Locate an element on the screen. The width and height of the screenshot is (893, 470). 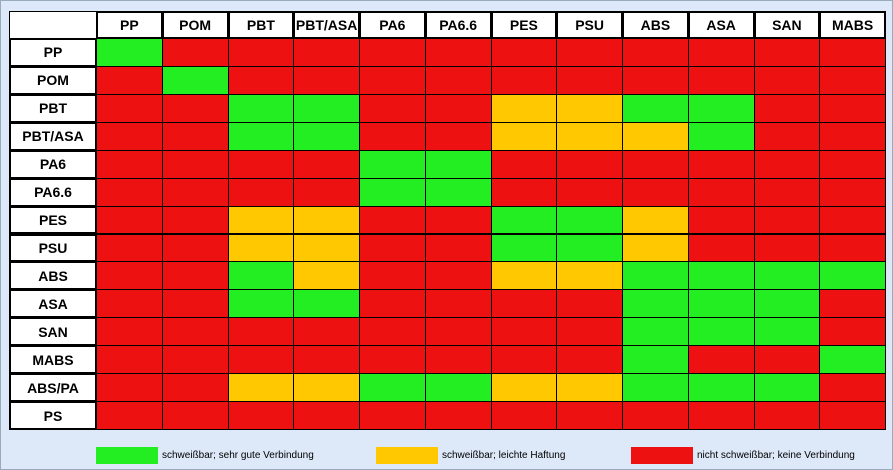
legend-swatch is located at coordinates (662, 455).